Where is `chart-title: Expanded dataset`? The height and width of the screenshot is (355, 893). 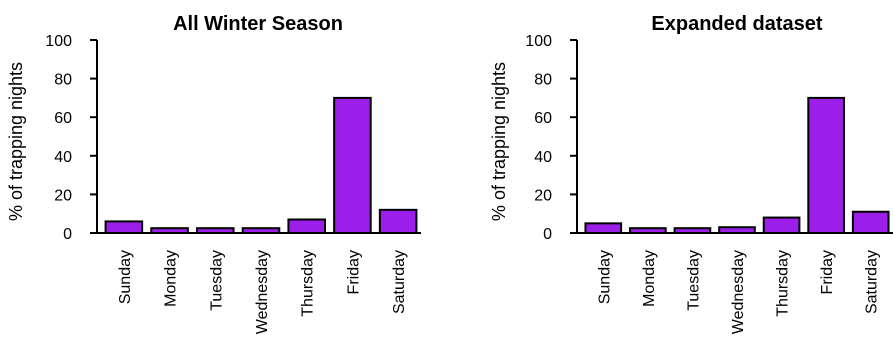
chart-title: Expanded dataset is located at coordinates (737, 24).